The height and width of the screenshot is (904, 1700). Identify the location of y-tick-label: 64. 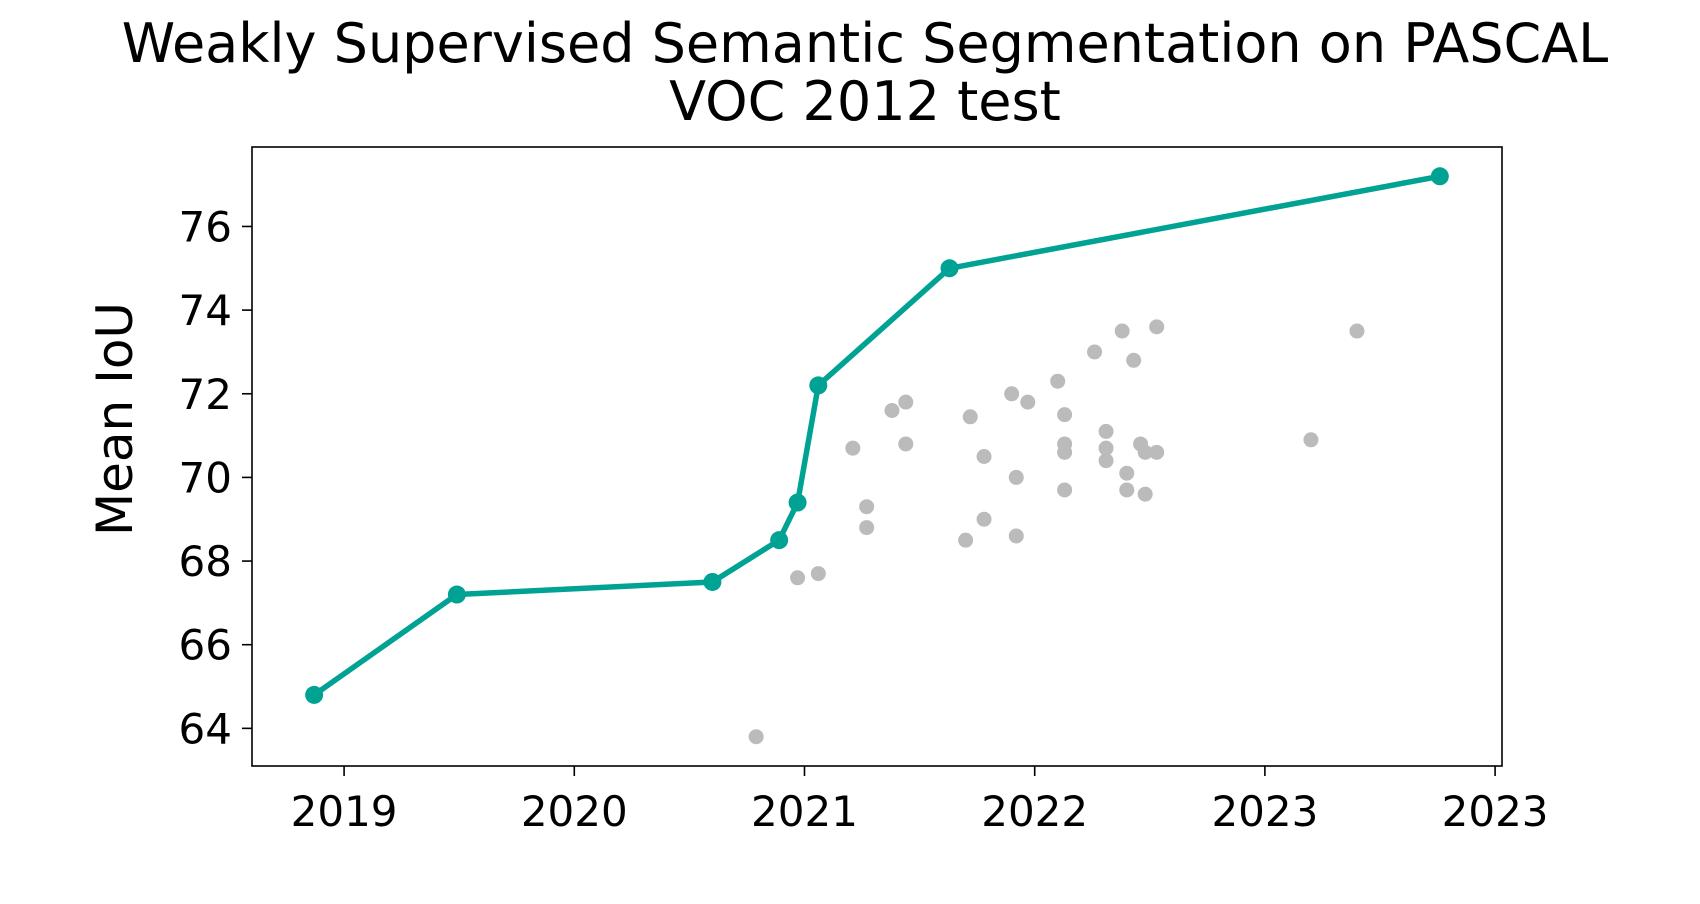
(205, 728).